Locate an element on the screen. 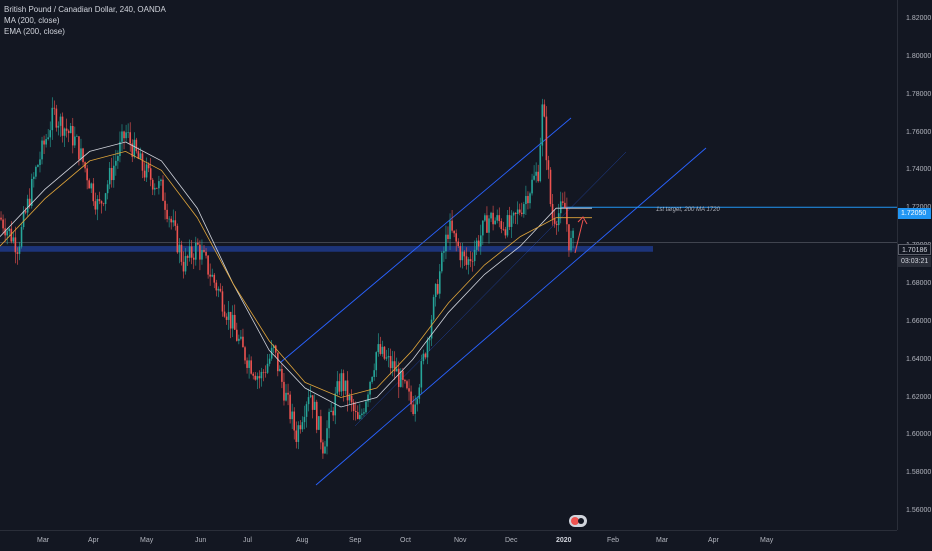 This screenshot has height=551, width=932. projection-arrow is located at coordinates (581, 235).